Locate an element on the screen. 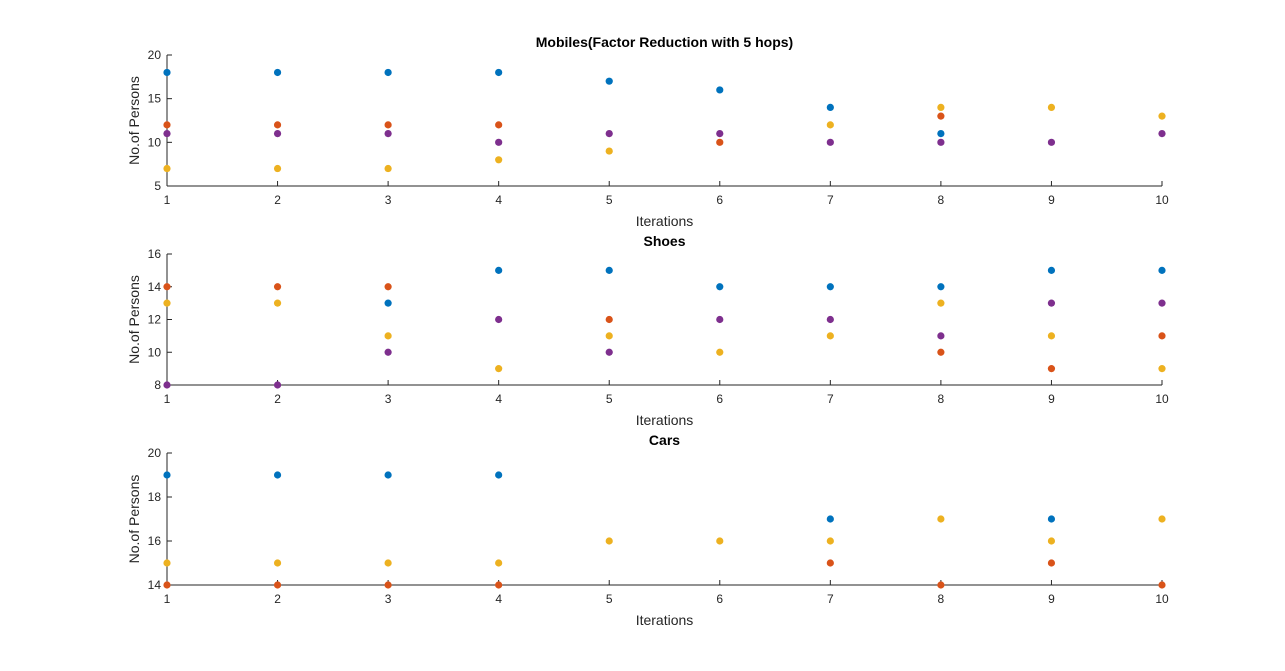 The width and height of the screenshot is (1285, 671). y-tick-label: 8 is located at coordinates (157, 385).